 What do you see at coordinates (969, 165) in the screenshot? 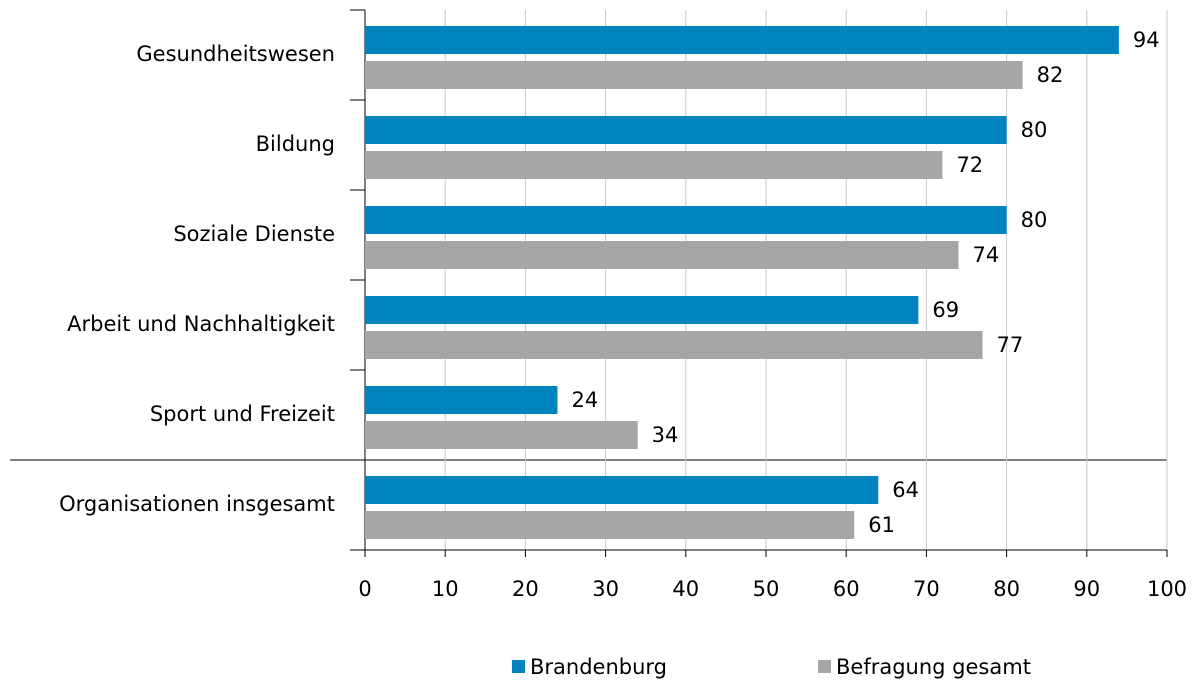
I see `data-label: 72` at bounding box center [969, 165].